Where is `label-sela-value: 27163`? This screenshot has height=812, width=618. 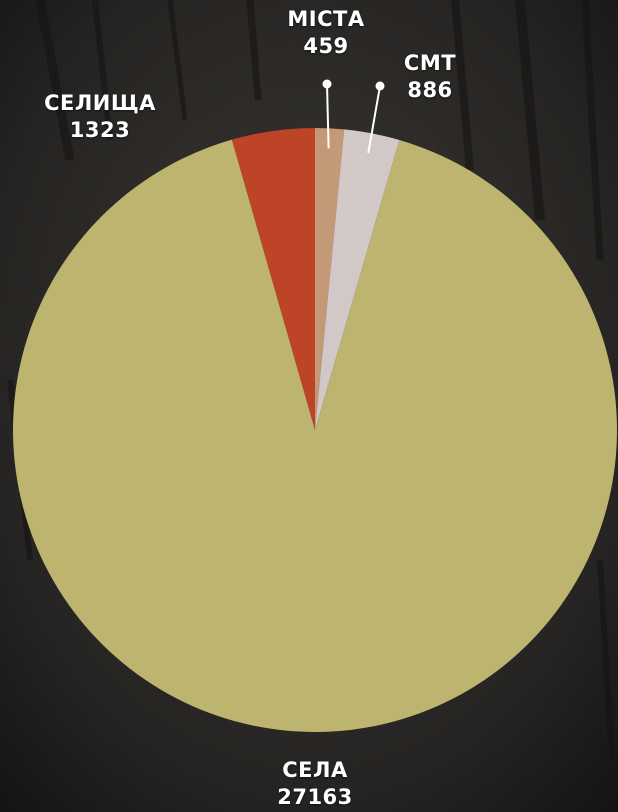
label-sela-value: 27163 is located at coordinates (315, 797).